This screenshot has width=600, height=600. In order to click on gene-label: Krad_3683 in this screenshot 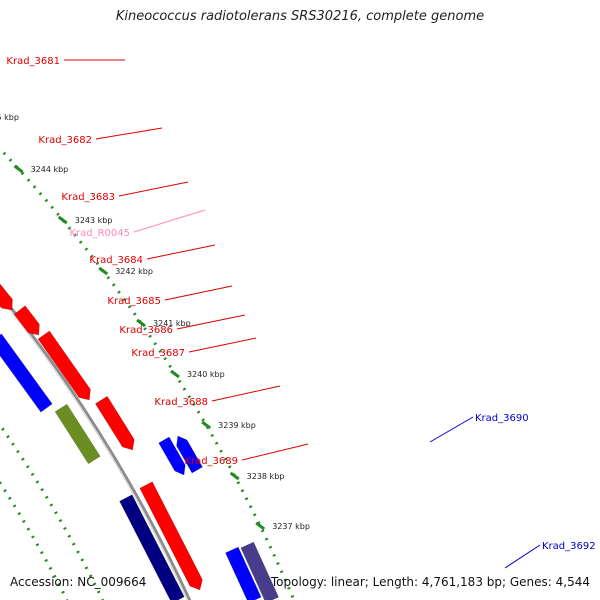, I will do `click(88, 197)`.